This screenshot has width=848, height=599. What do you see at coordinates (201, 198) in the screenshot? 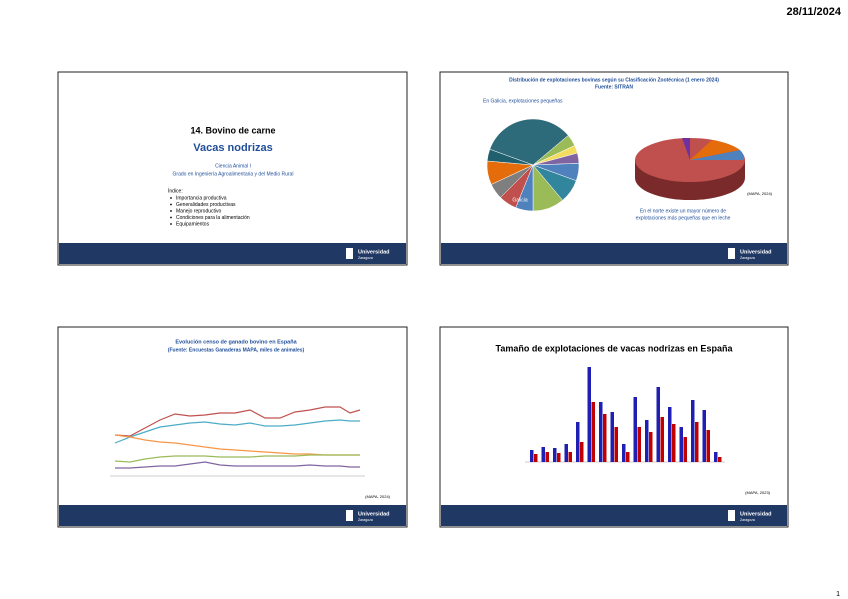
I see `index-item: Importancia productiva` at bounding box center [201, 198].